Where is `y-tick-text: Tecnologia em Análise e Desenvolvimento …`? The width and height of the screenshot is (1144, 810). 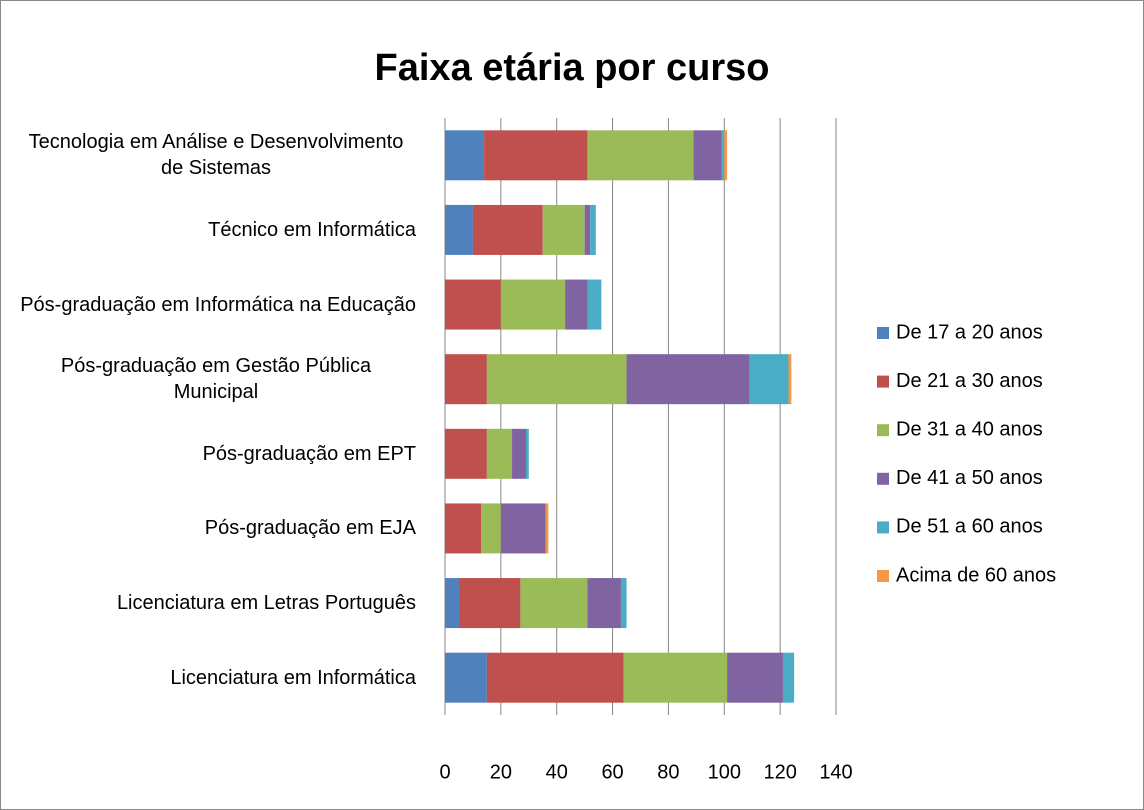
y-tick-text: Tecnologia em Análise e Desenvolvimento … is located at coordinates (216, 155).